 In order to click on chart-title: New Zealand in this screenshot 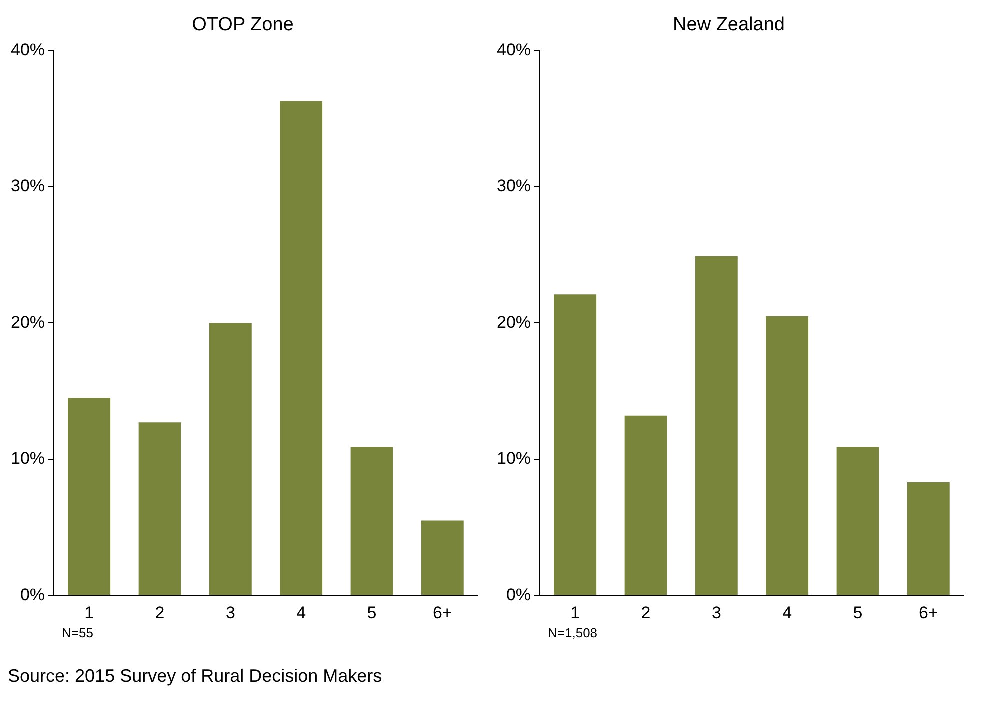, I will do `click(729, 25)`.